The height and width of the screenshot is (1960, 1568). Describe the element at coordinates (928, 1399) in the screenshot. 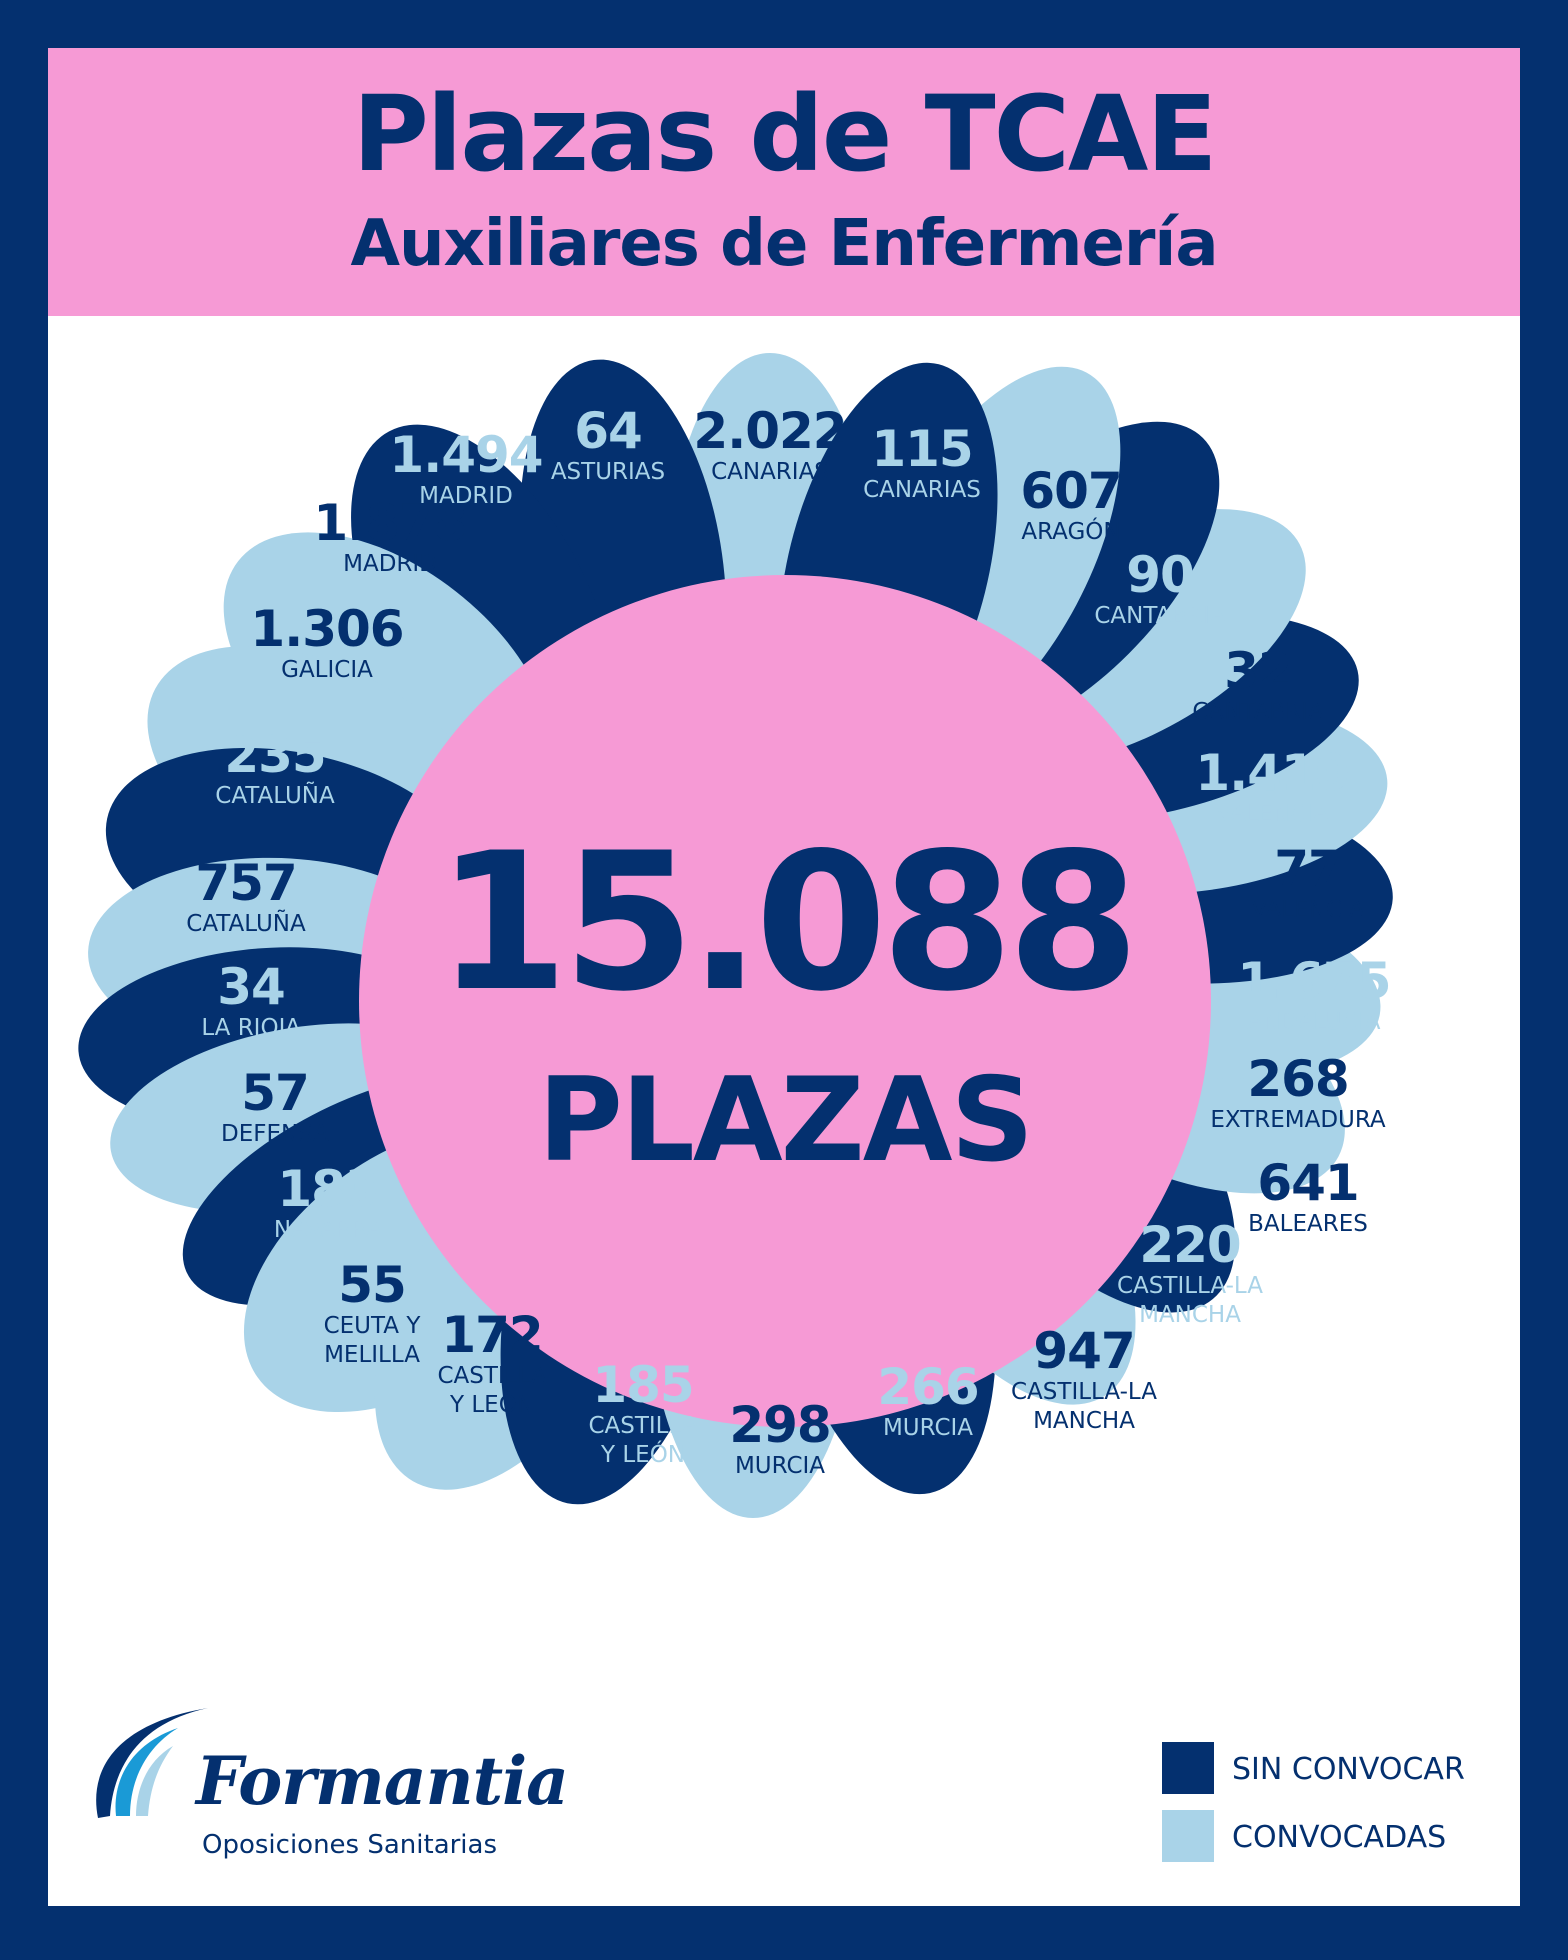

I see `petal-label-murcia-sin-convocar: 266 MURCIA` at that location.